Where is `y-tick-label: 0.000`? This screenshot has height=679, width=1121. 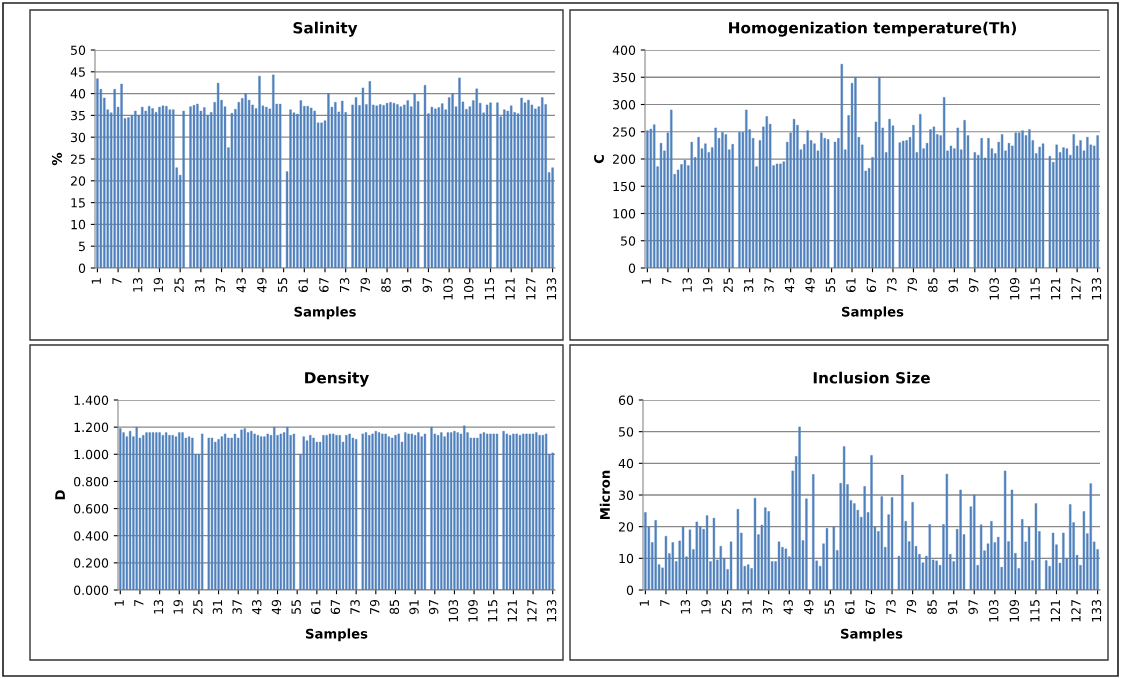
y-tick-label: 0.000 is located at coordinates (91, 590).